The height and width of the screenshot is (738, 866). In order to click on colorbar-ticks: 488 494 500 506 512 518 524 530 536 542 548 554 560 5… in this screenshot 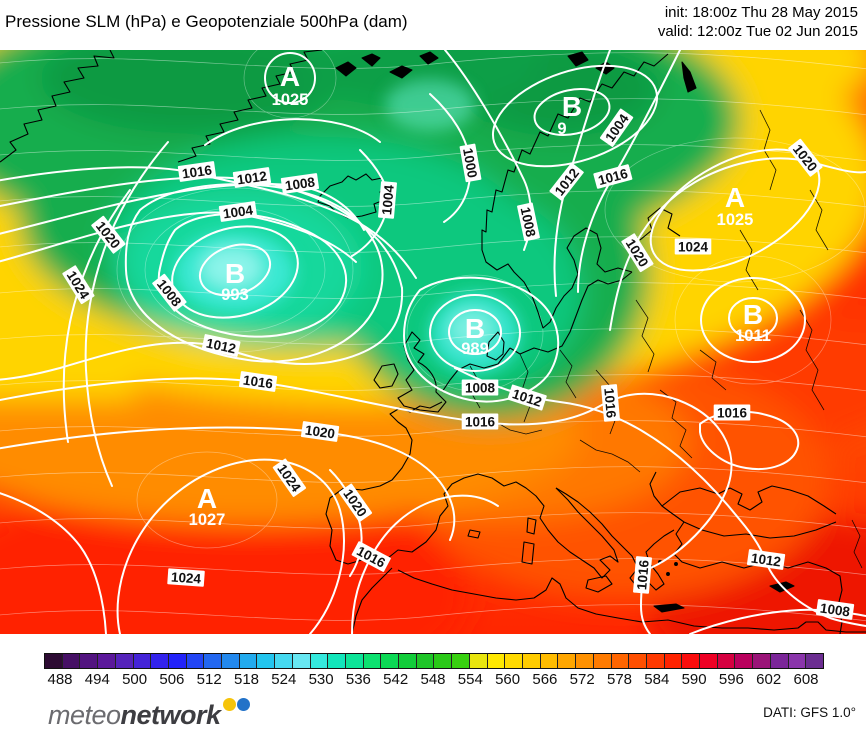, I will do `click(433, 680)`.